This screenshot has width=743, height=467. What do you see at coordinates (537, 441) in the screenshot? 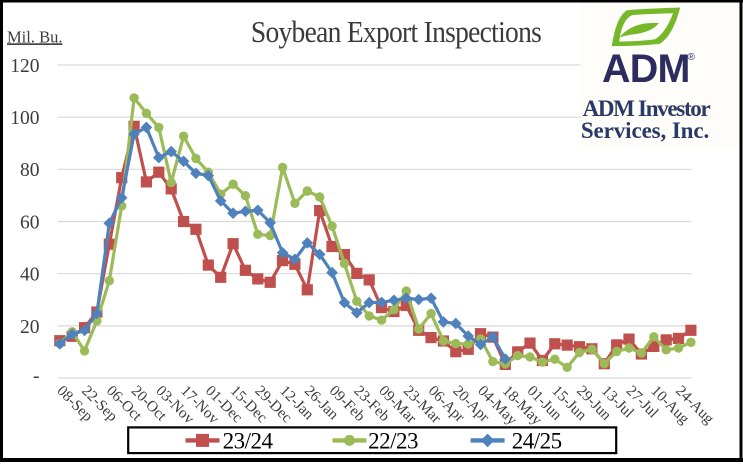
I see `svg-text: 24/25` at bounding box center [537, 441].